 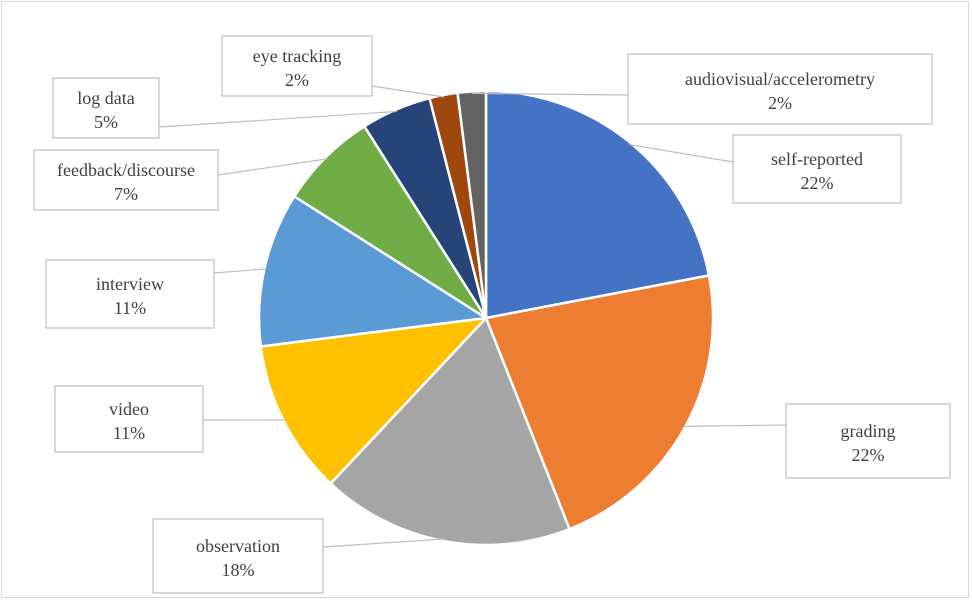 What do you see at coordinates (297, 56) in the screenshot?
I see `slice-category-label: eye tracking` at bounding box center [297, 56].